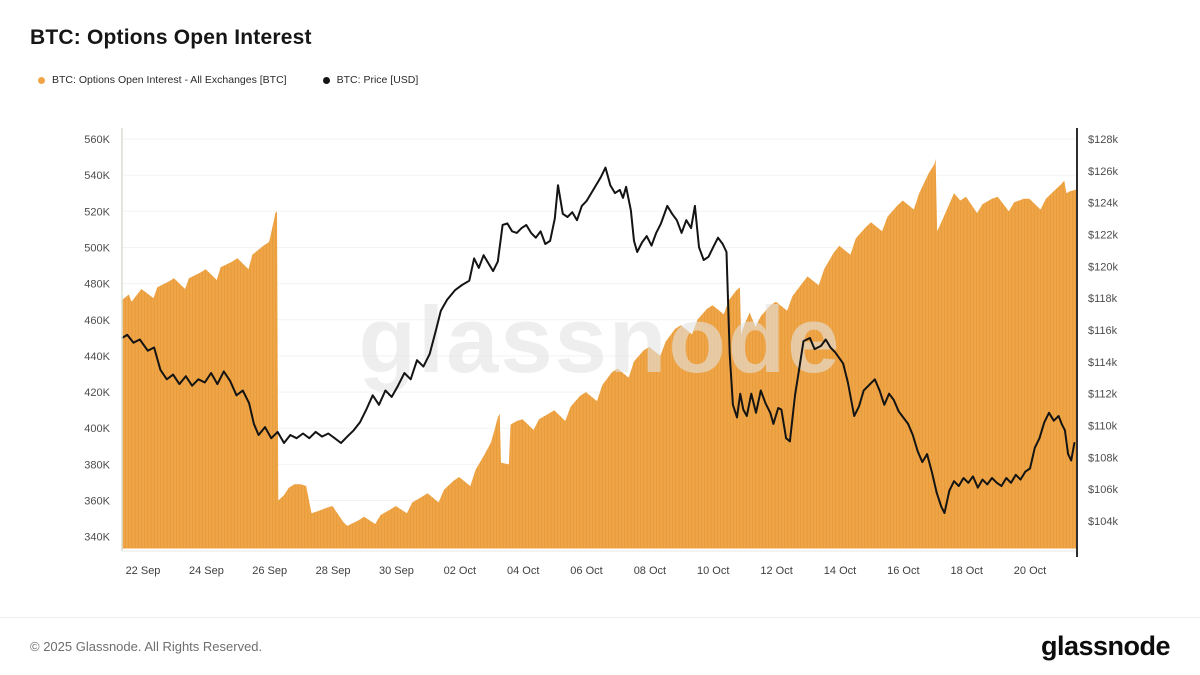  Describe the element at coordinates (377, 80) in the screenshot. I see `legend-label-price: BTC: Price [USD]` at that location.